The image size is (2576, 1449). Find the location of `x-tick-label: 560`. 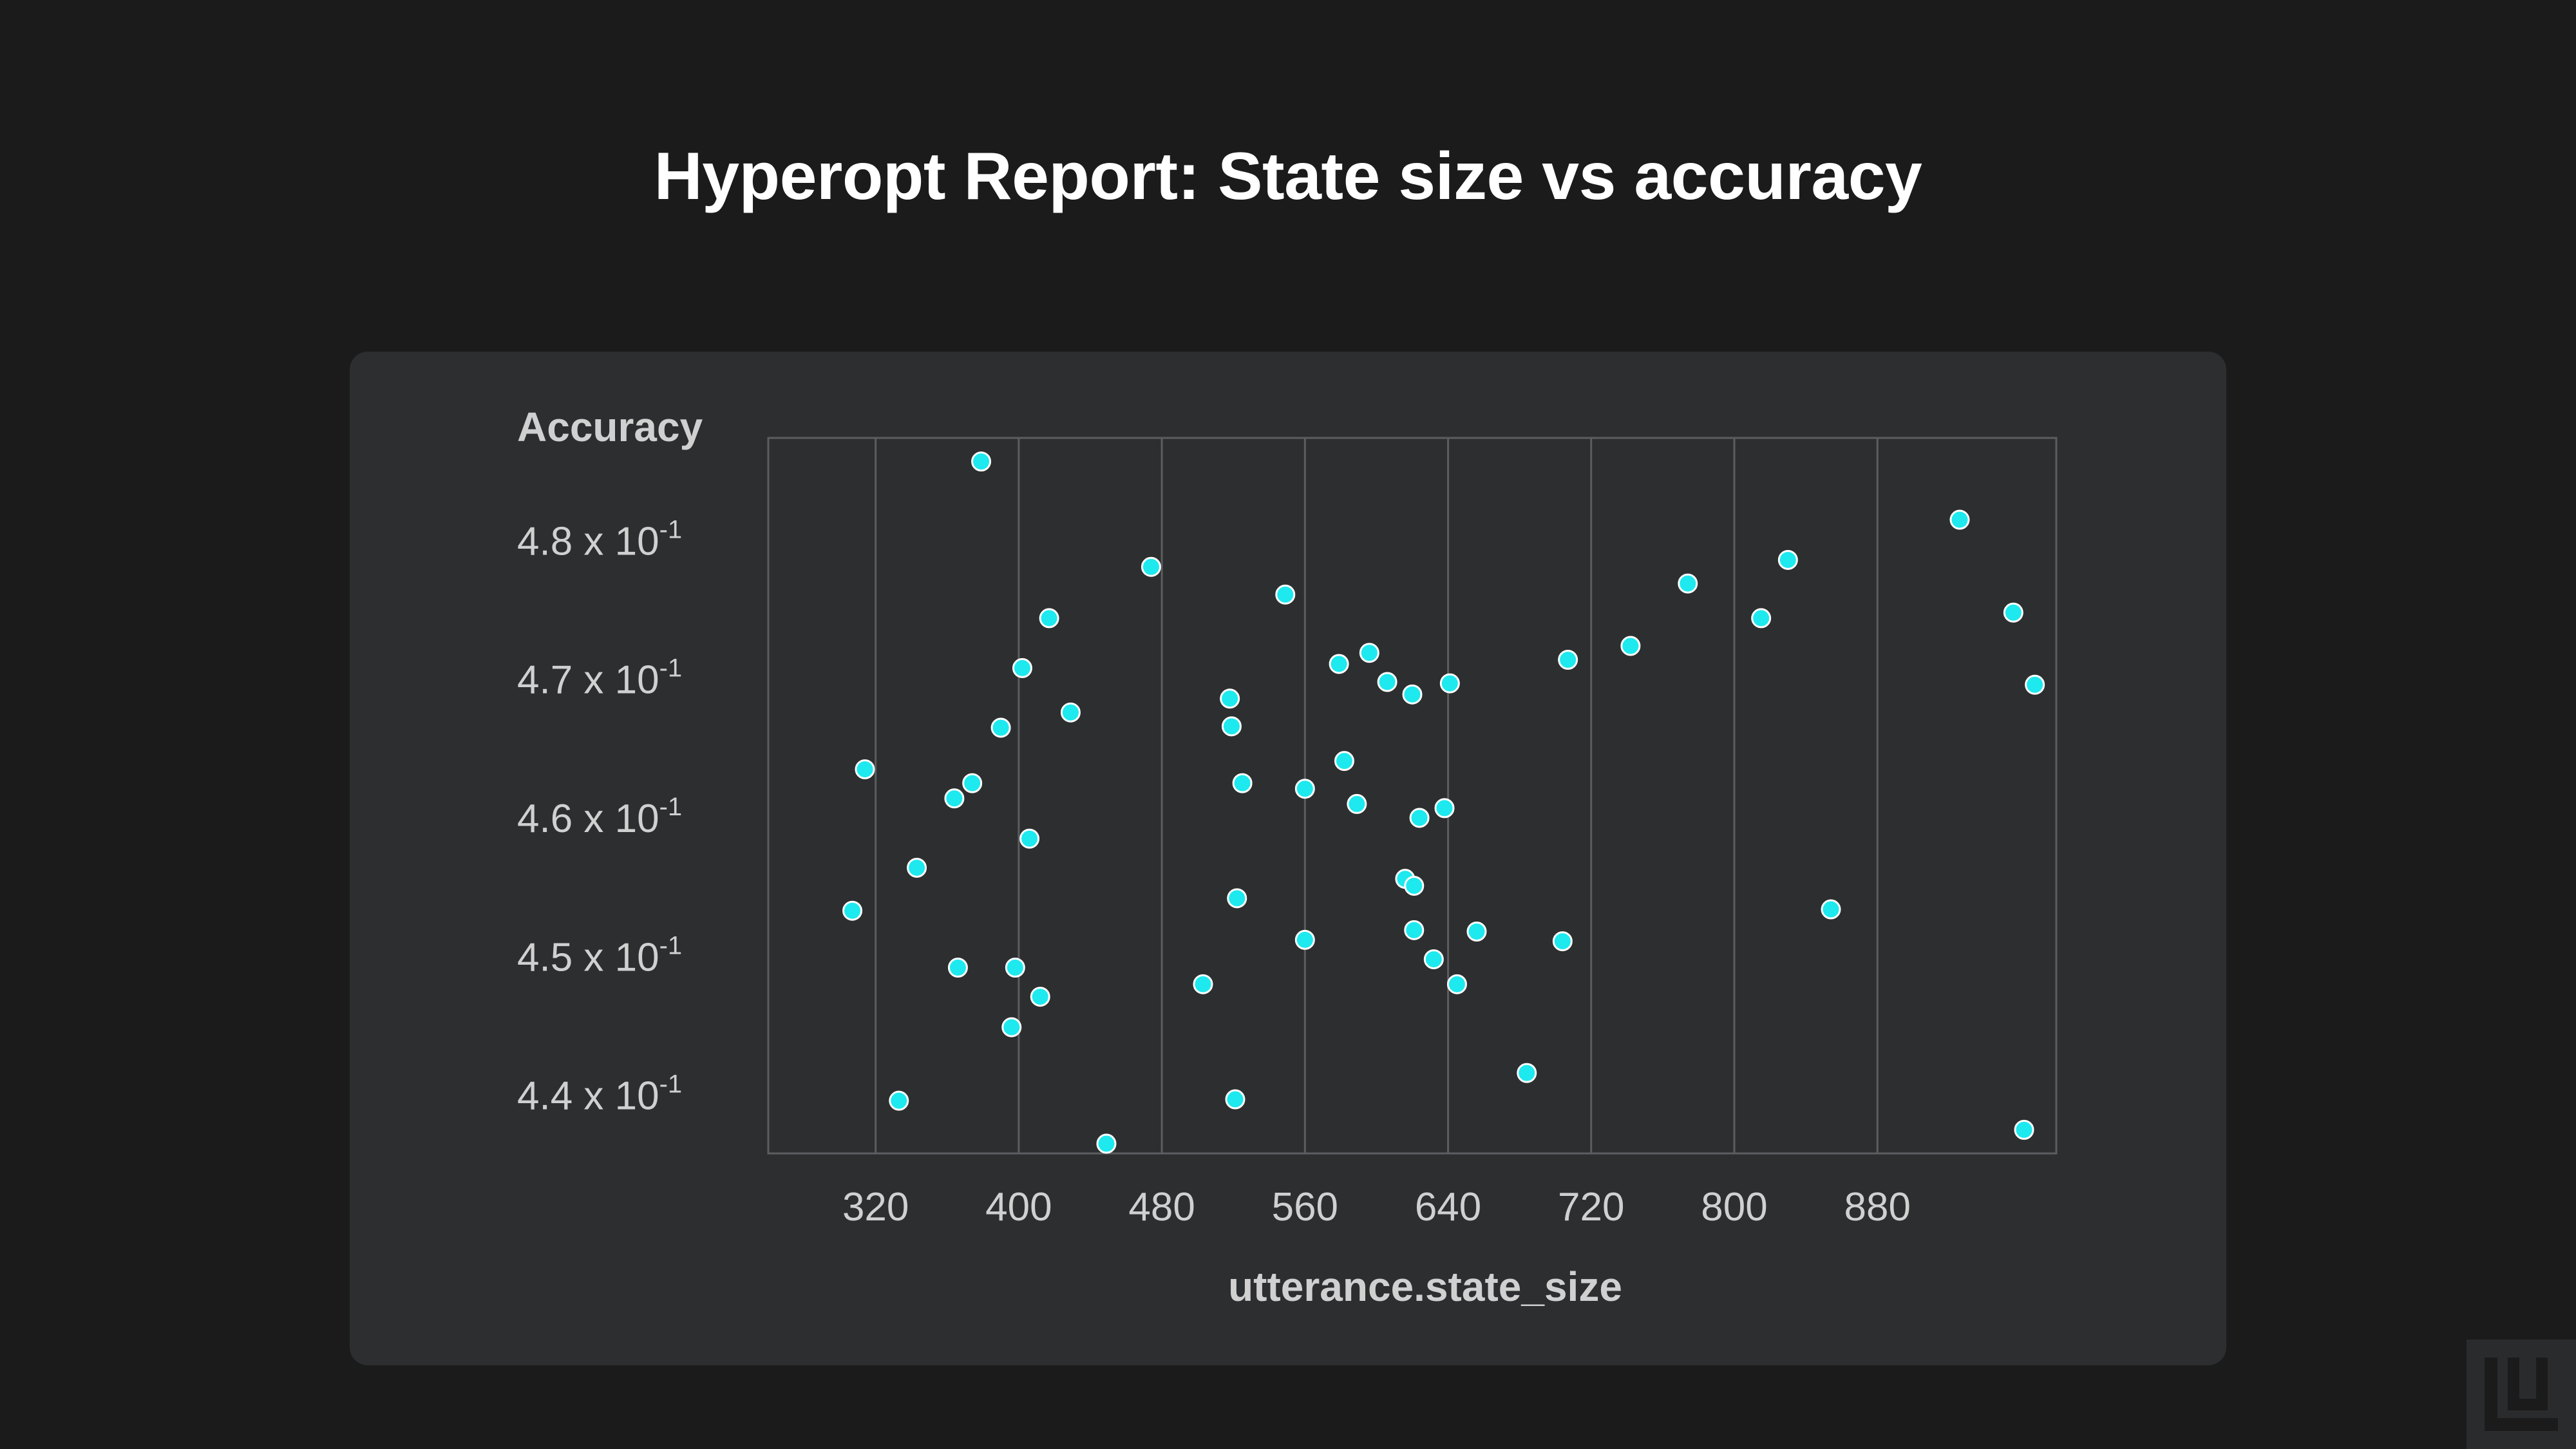

x-tick-label: 560 is located at coordinates (1305, 1207).